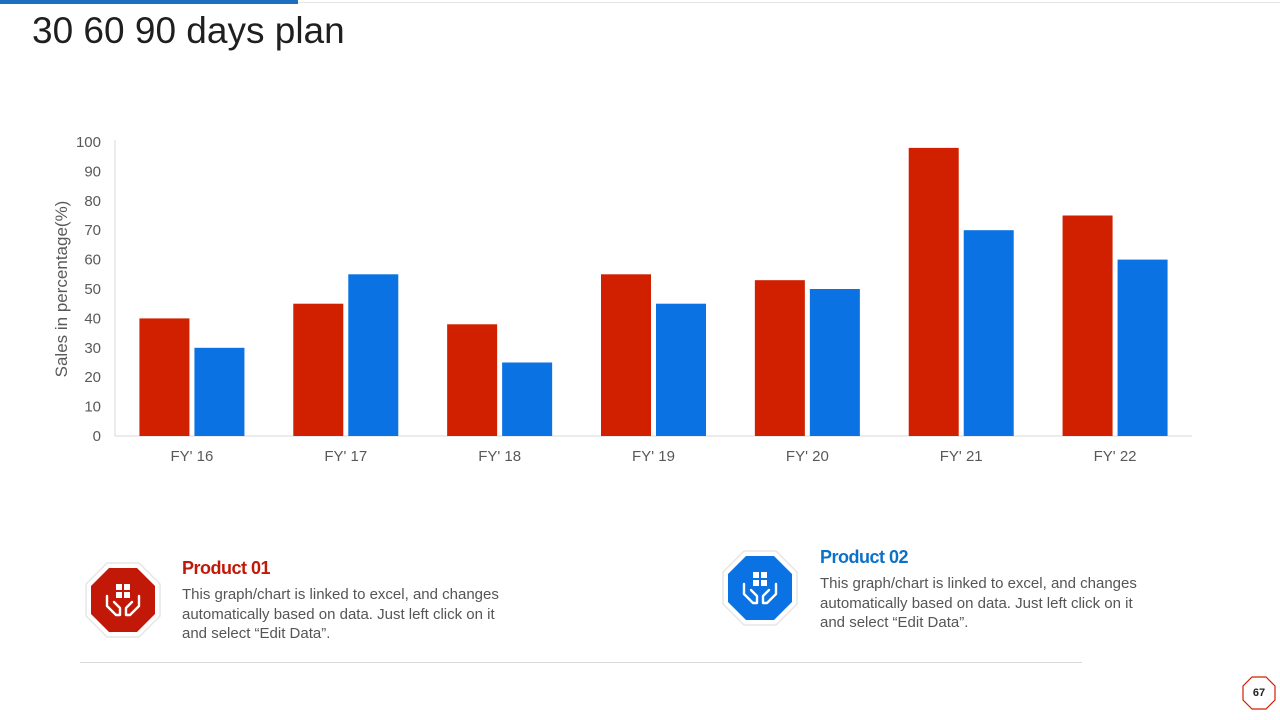  What do you see at coordinates (92, 348) in the screenshot?
I see `y-tick-label: 30` at bounding box center [92, 348].